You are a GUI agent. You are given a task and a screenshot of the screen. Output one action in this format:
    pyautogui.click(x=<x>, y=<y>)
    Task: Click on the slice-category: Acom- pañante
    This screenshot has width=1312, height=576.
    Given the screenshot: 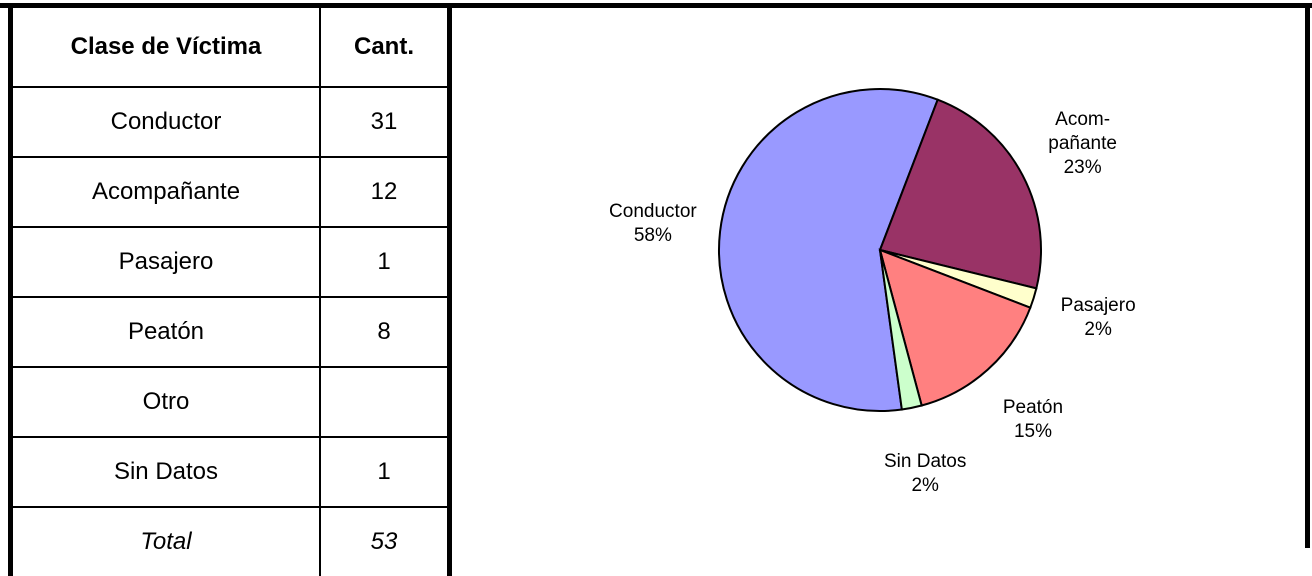 What is the action you would take?
    pyautogui.click(x=1082, y=132)
    